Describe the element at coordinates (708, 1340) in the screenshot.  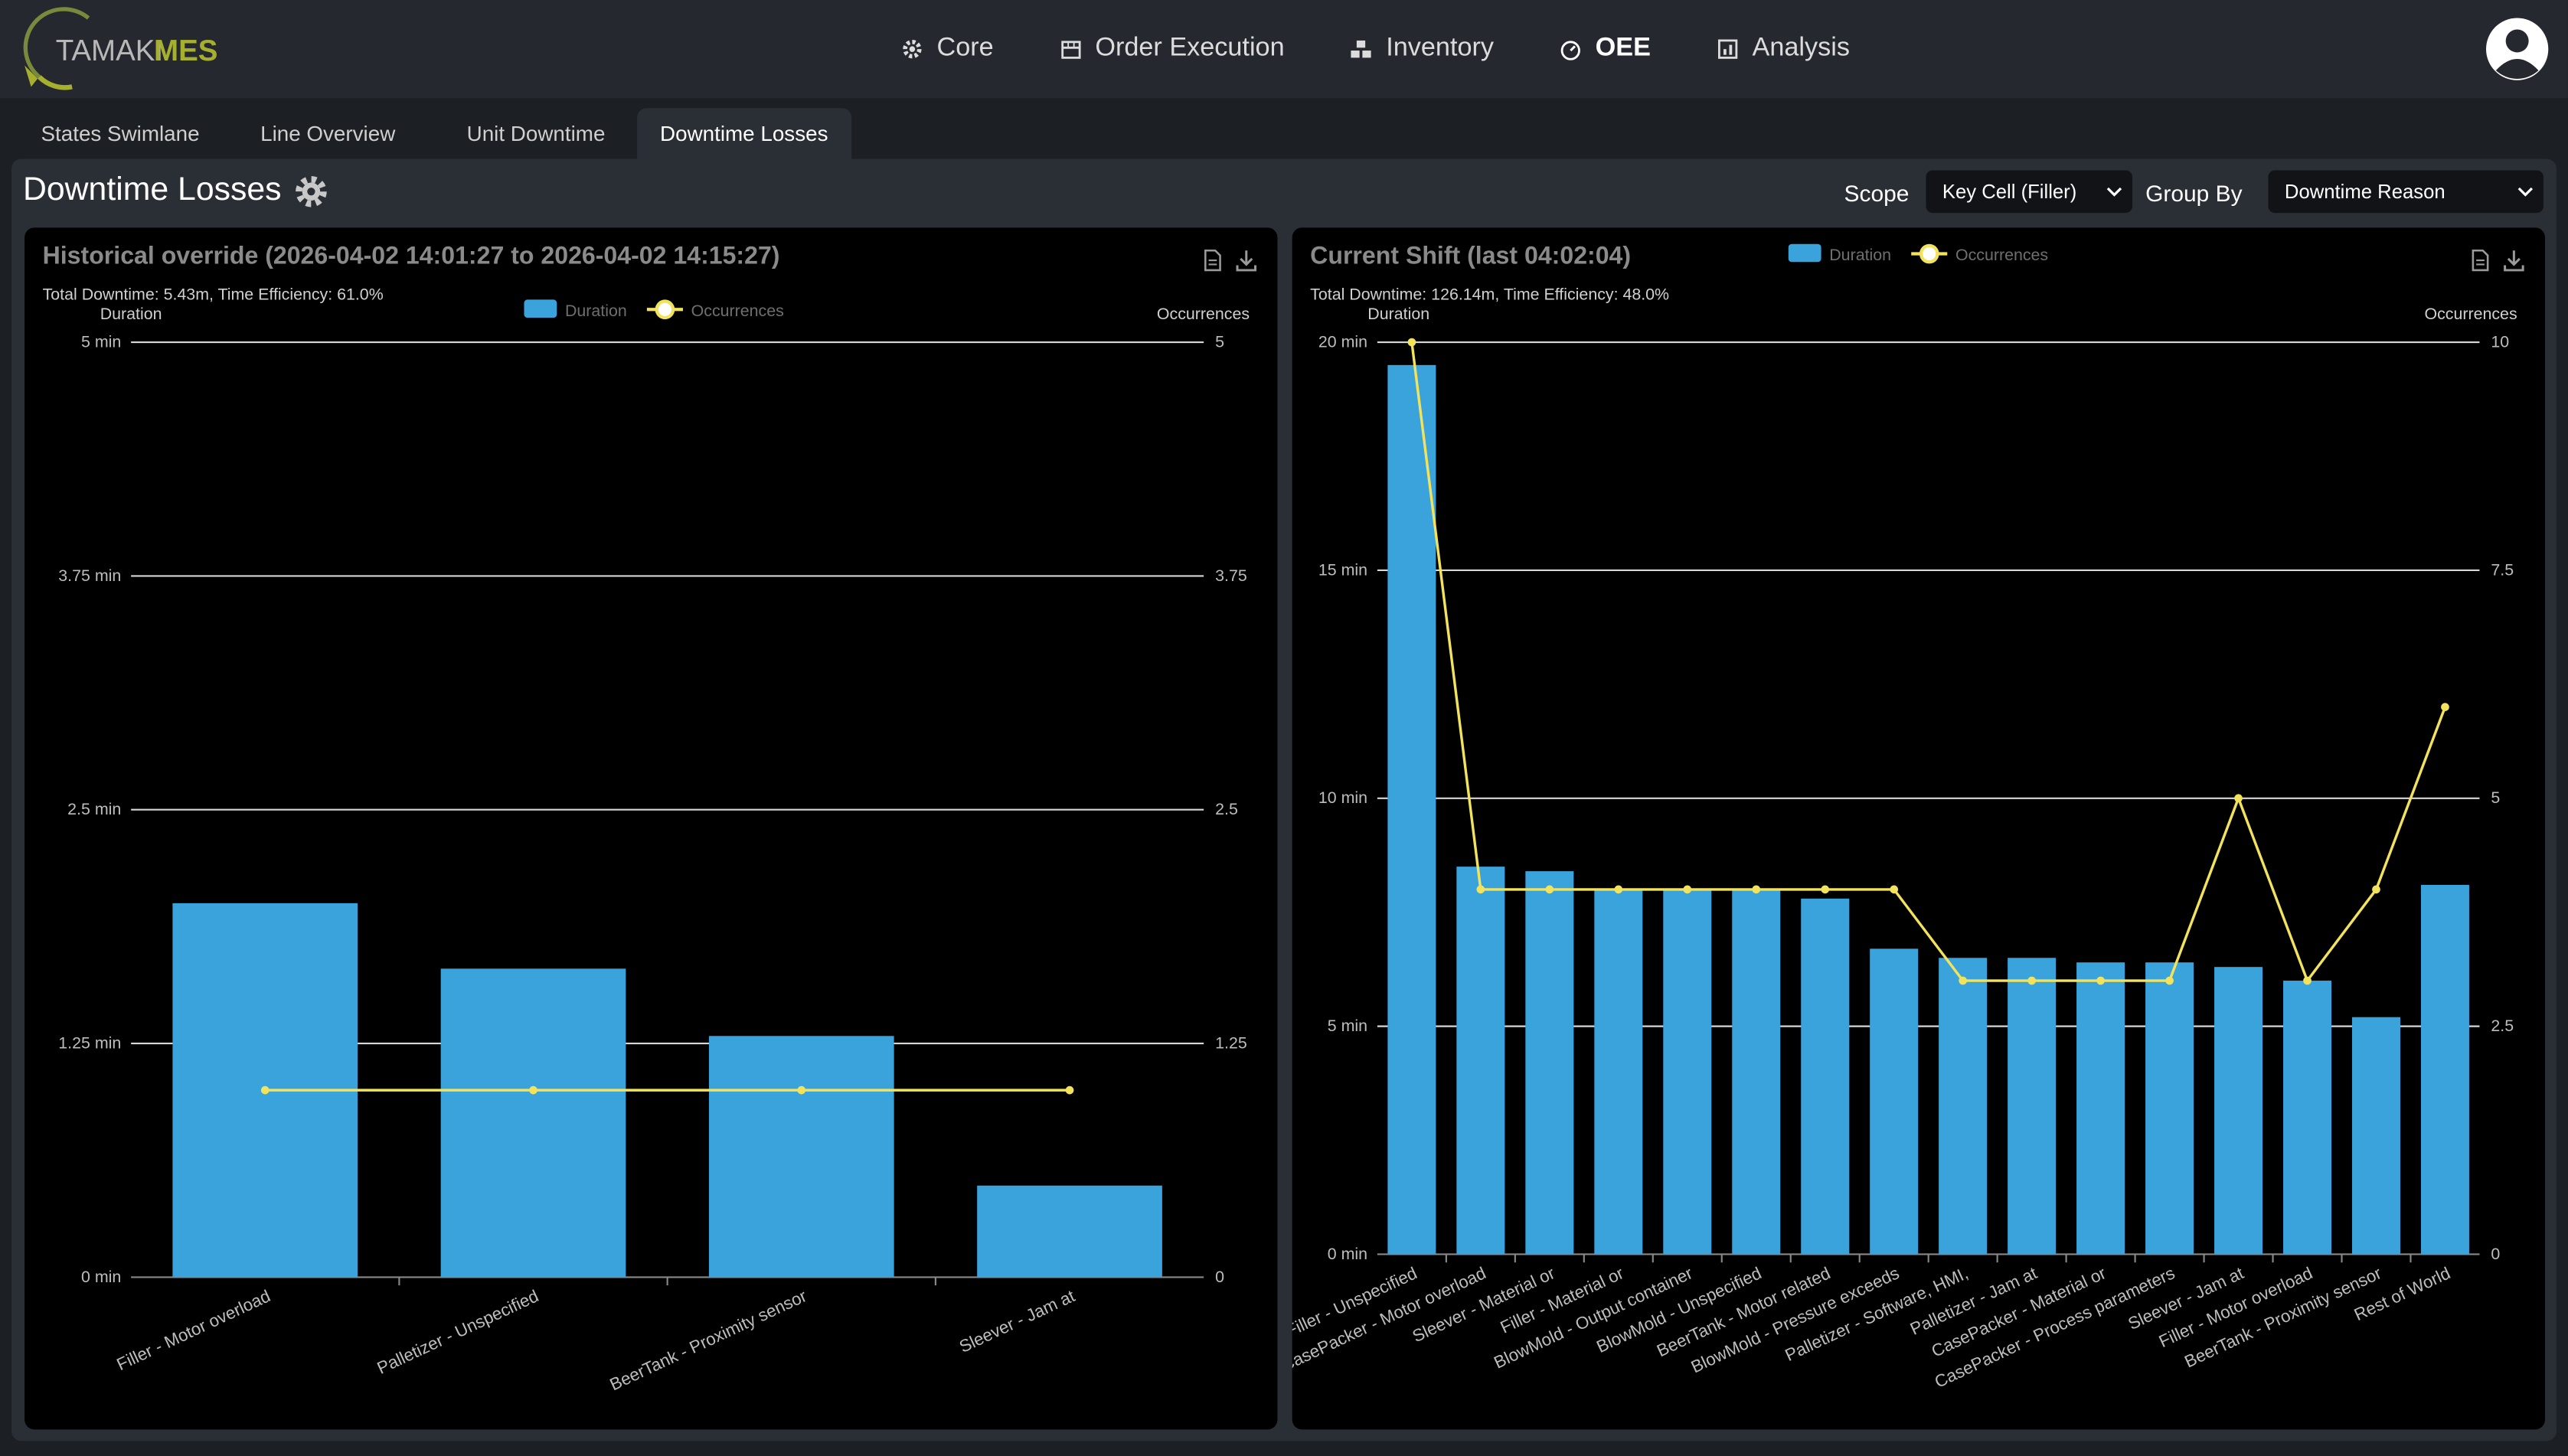
I see `x-category-label: BeerTank - Proximity sensor` at that location.